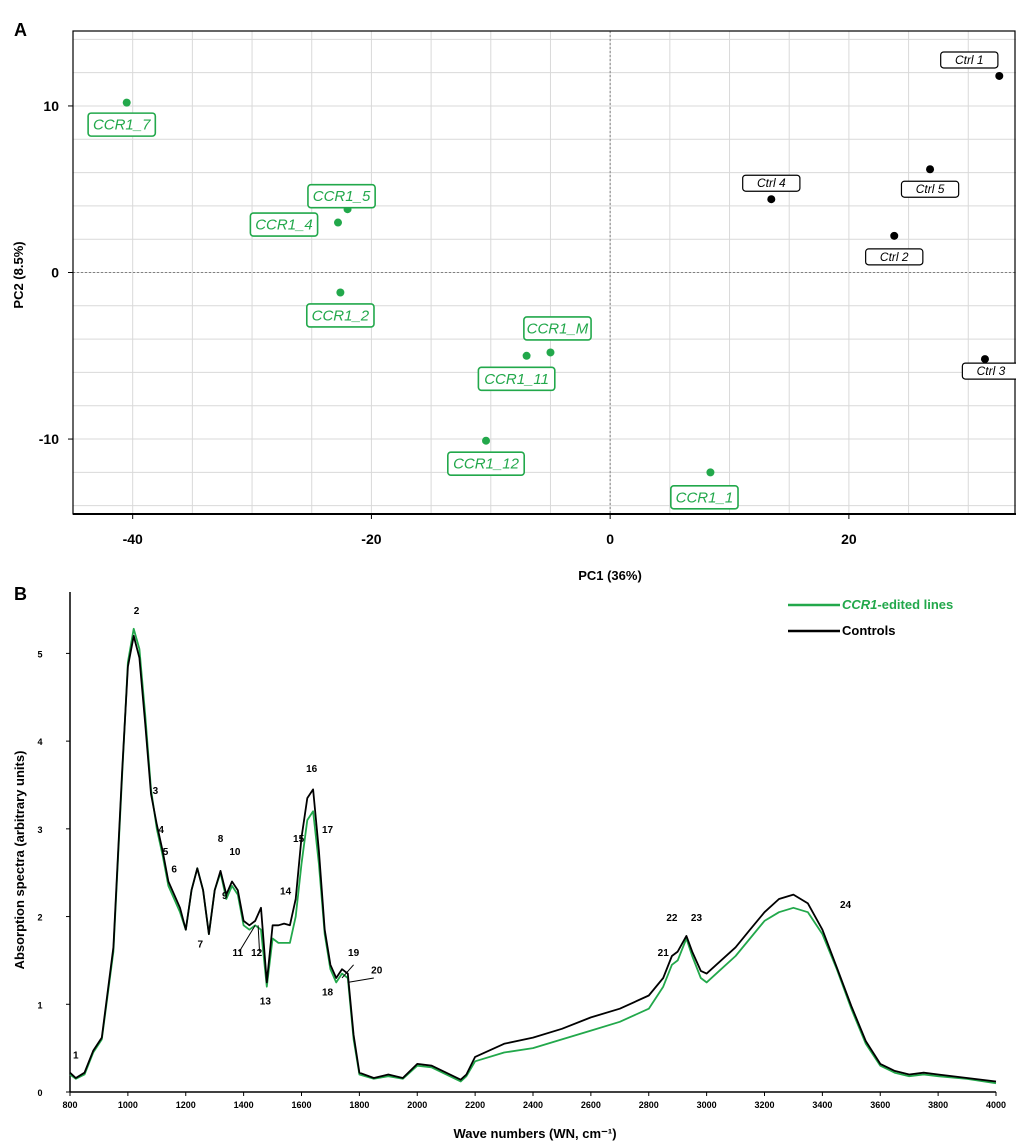 Image resolution: width=1016 pixels, height=1145 pixels. I want to click on y-tick-label: 2, so click(39, 918).